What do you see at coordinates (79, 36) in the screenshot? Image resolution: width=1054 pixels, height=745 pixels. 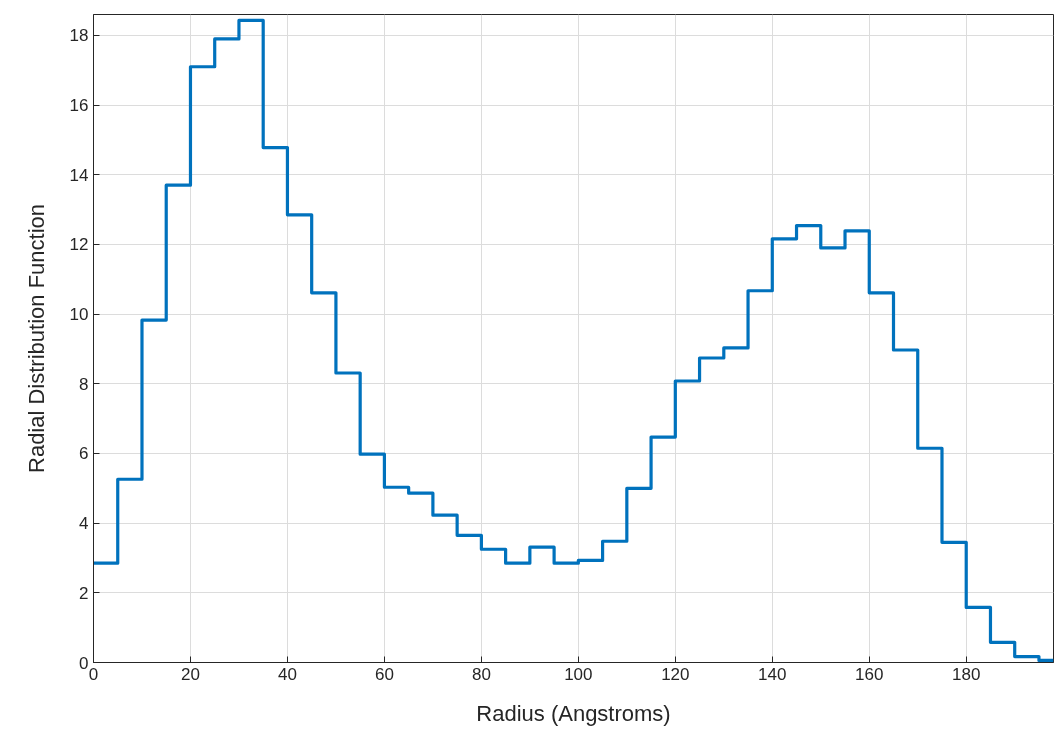 I see `y-tick-label: 18` at bounding box center [79, 36].